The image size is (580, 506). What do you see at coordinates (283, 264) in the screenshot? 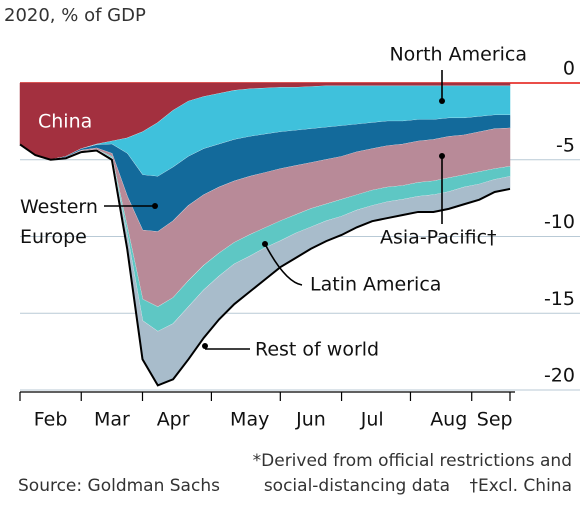
I see `leader-line` at bounding box center [283, 264].